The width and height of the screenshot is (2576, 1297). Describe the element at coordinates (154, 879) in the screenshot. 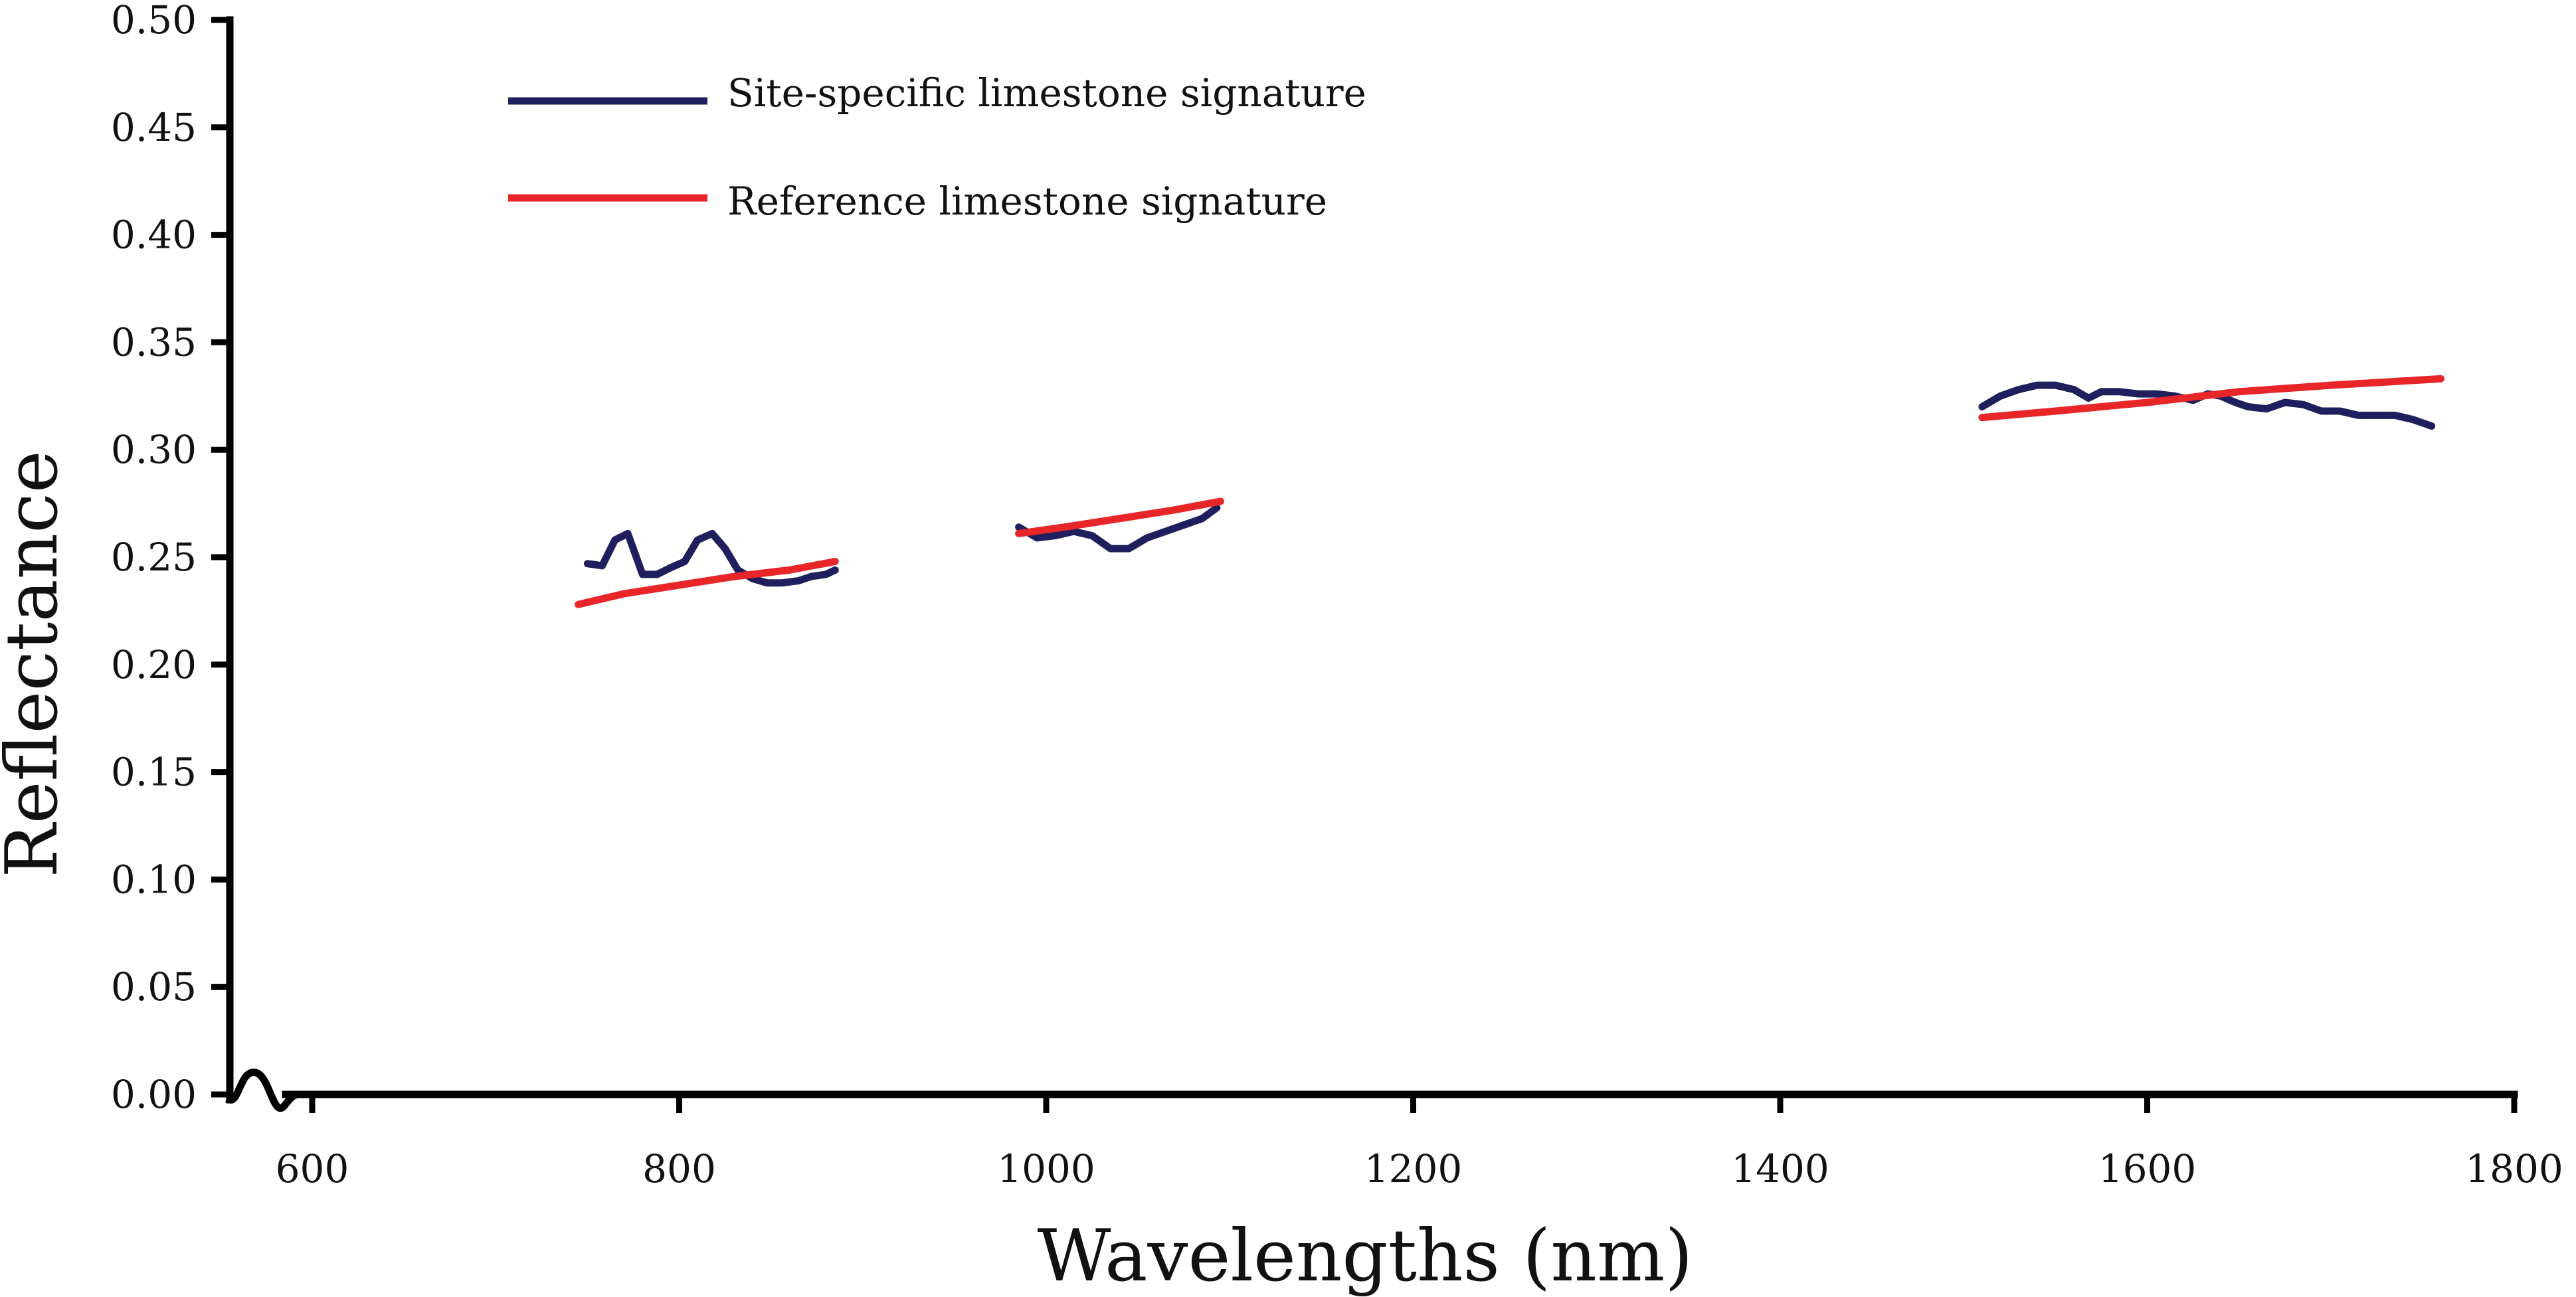

I see `y-tick-label: 0.10` at that location.